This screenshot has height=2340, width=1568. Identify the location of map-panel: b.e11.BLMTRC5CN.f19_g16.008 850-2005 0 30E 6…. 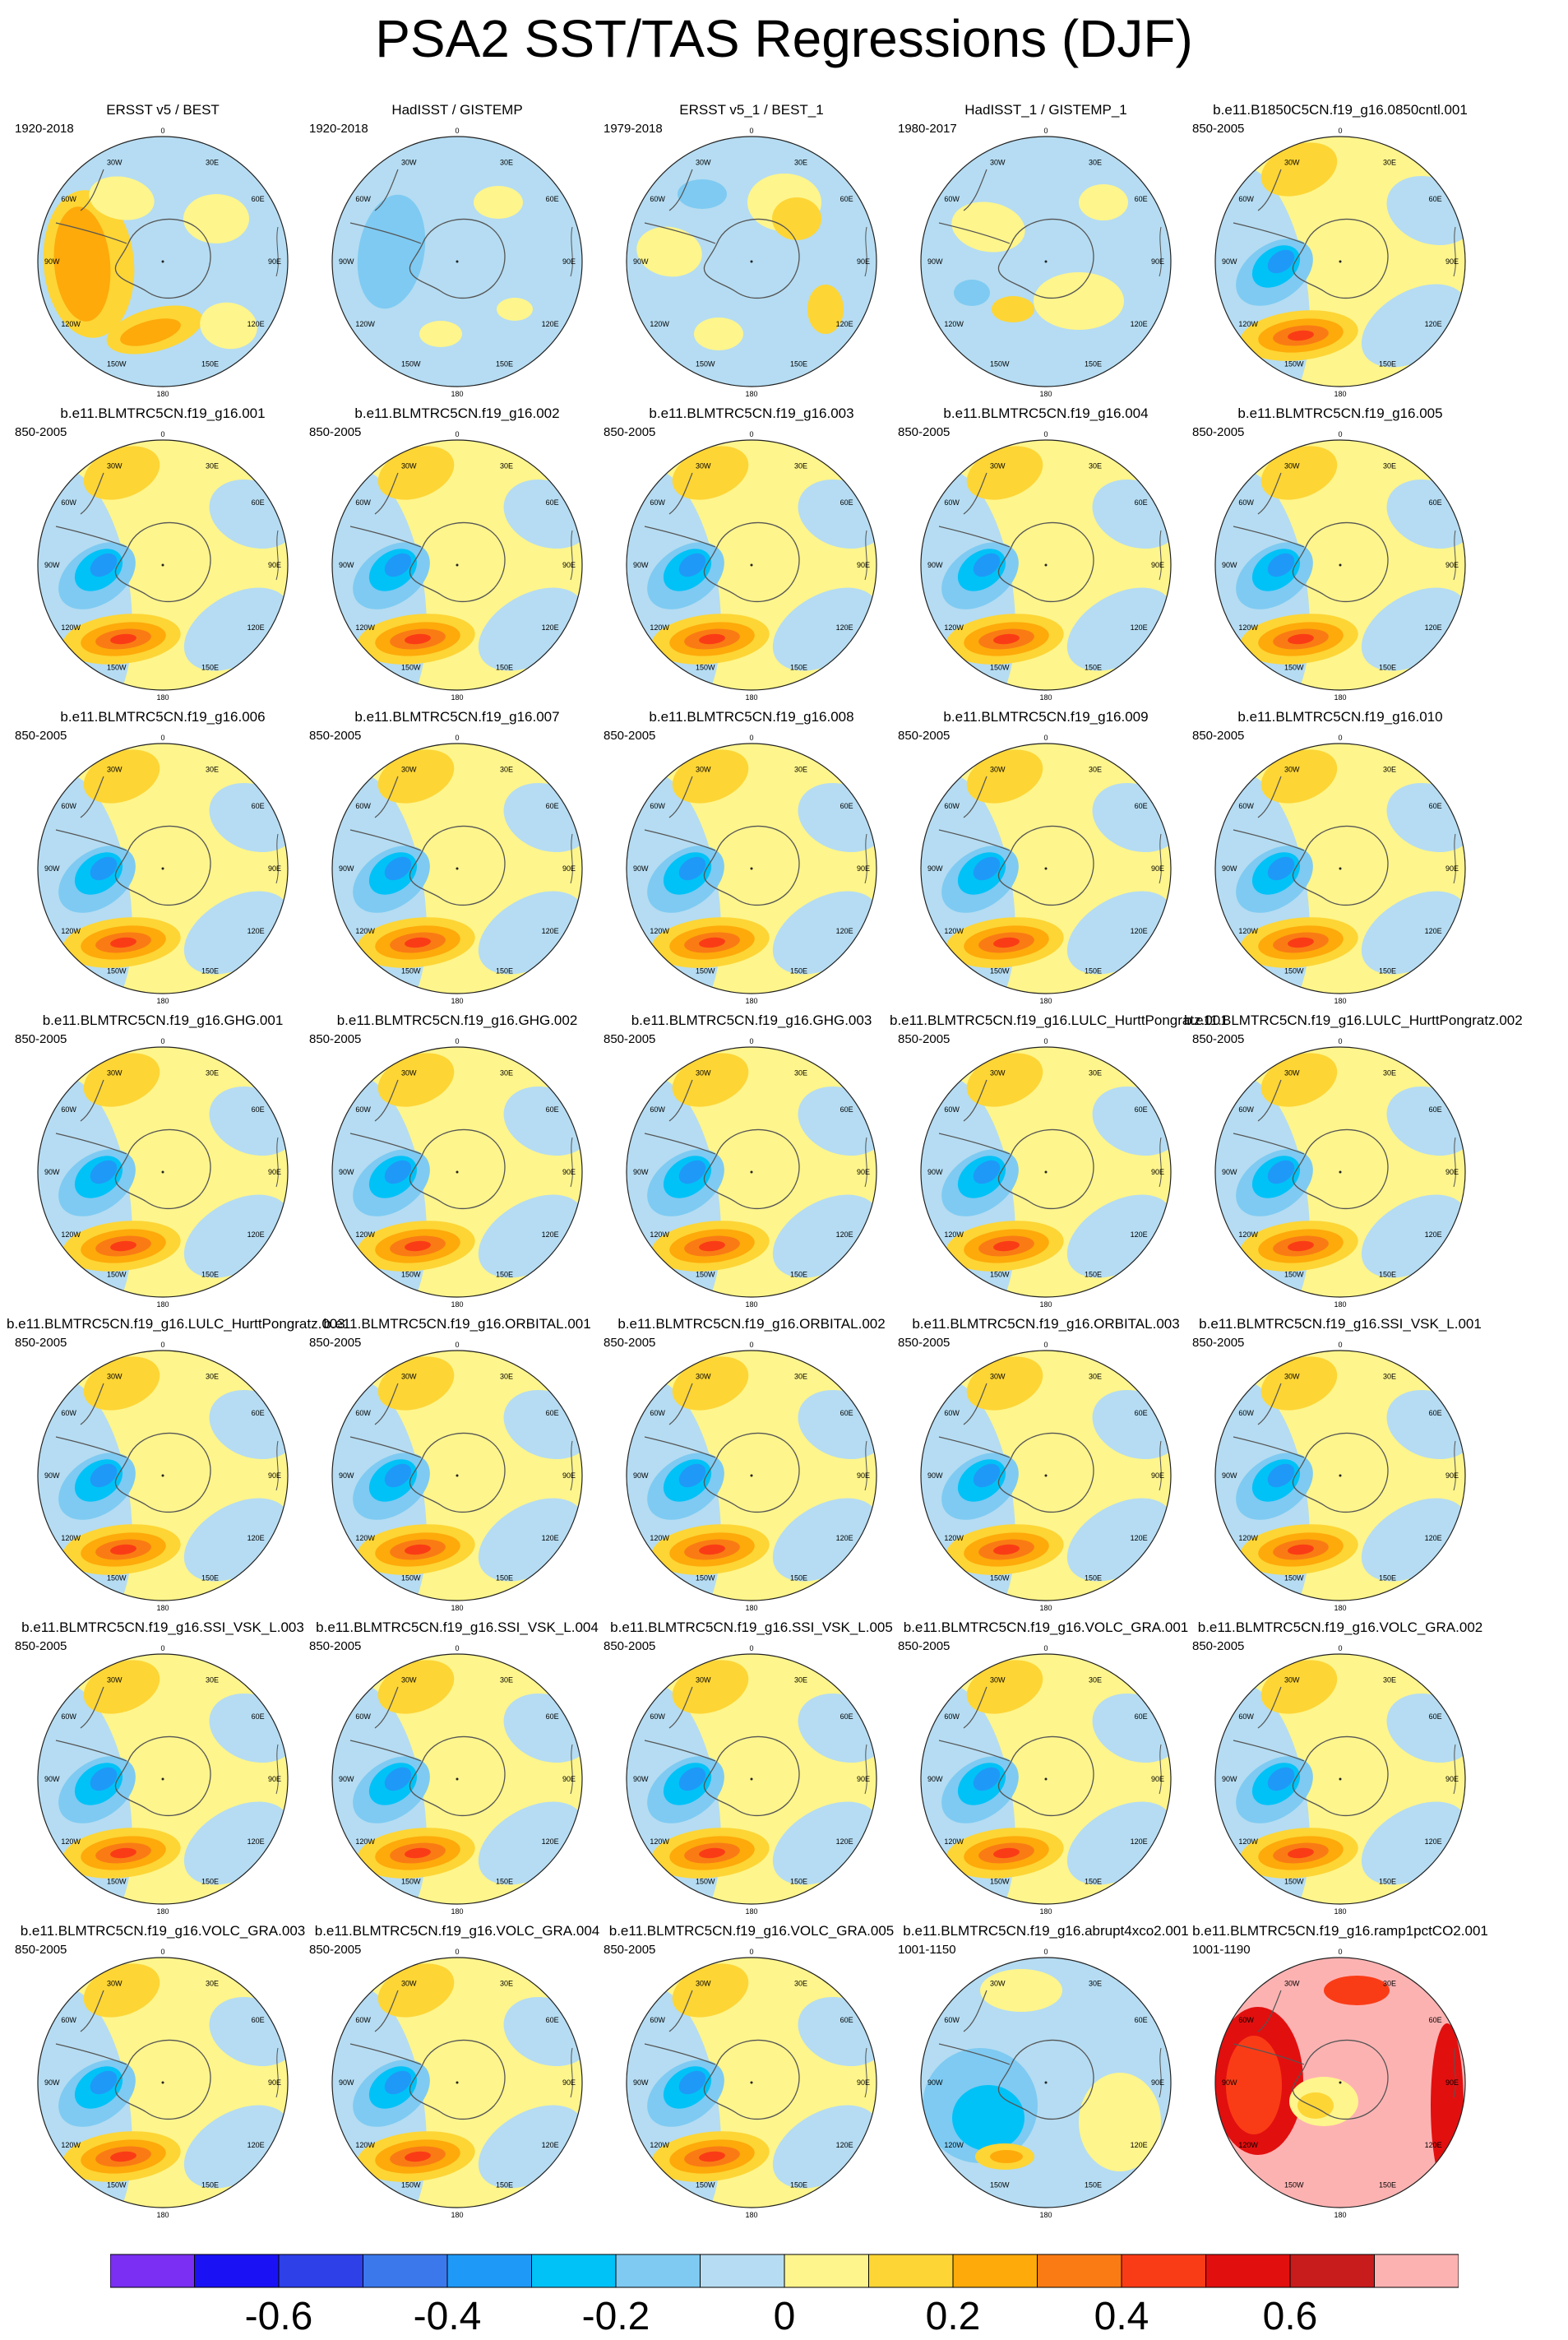
(751, 858).